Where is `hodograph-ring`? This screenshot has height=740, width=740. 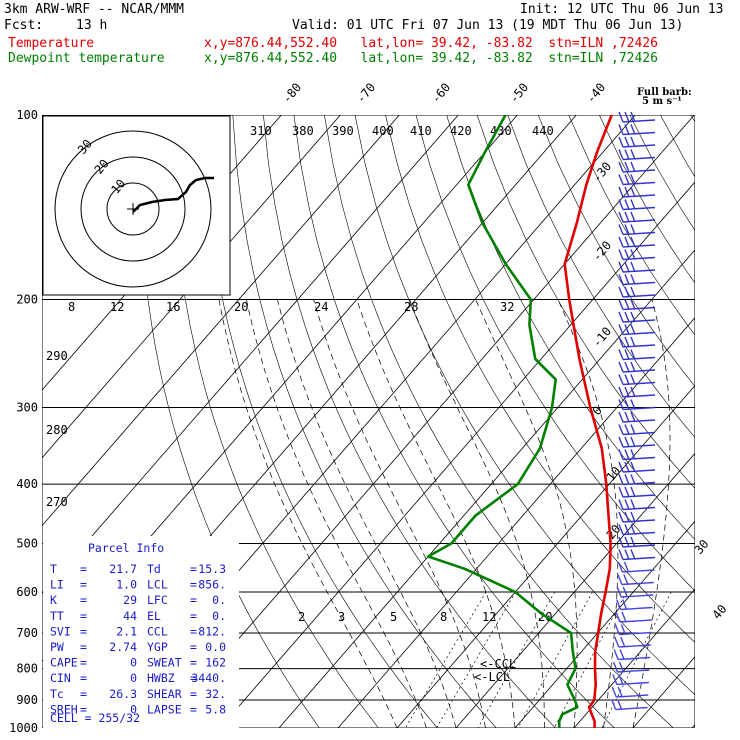 hodograph-ring is located at coordinates (133, 209).